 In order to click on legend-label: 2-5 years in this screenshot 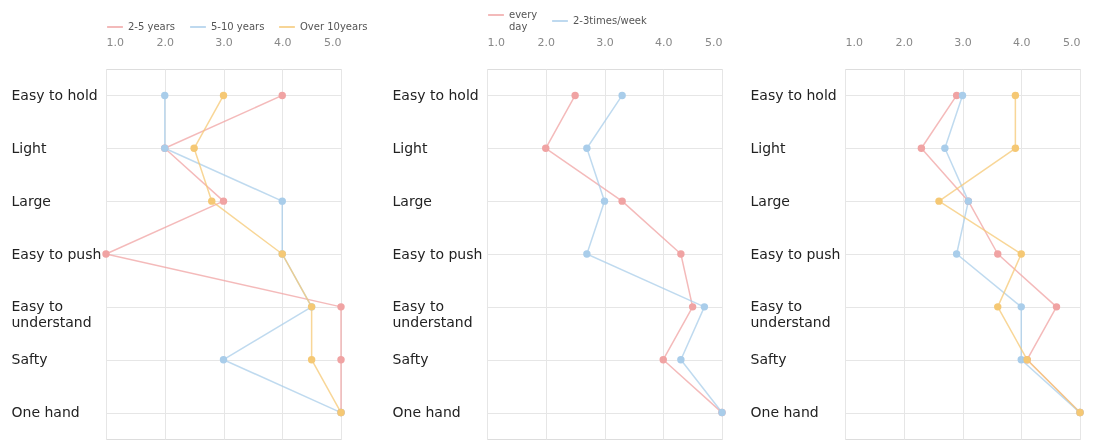, I will do `click(152, 26)`.